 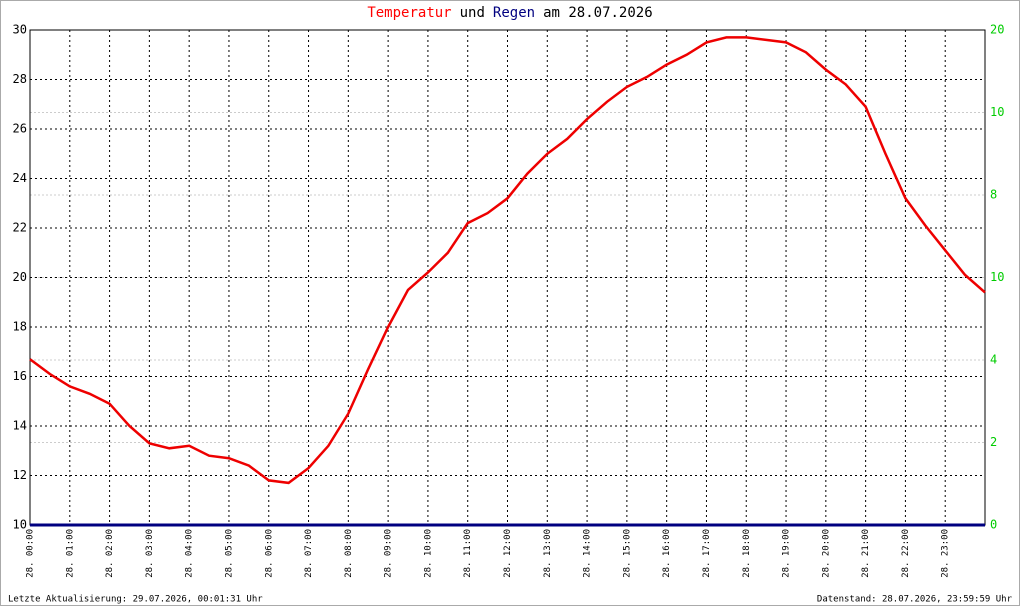 What do you see at coordinates (993, 360) in the screenshot?
I see `y2-tick-label: 4` at bounding box center [993, 360].